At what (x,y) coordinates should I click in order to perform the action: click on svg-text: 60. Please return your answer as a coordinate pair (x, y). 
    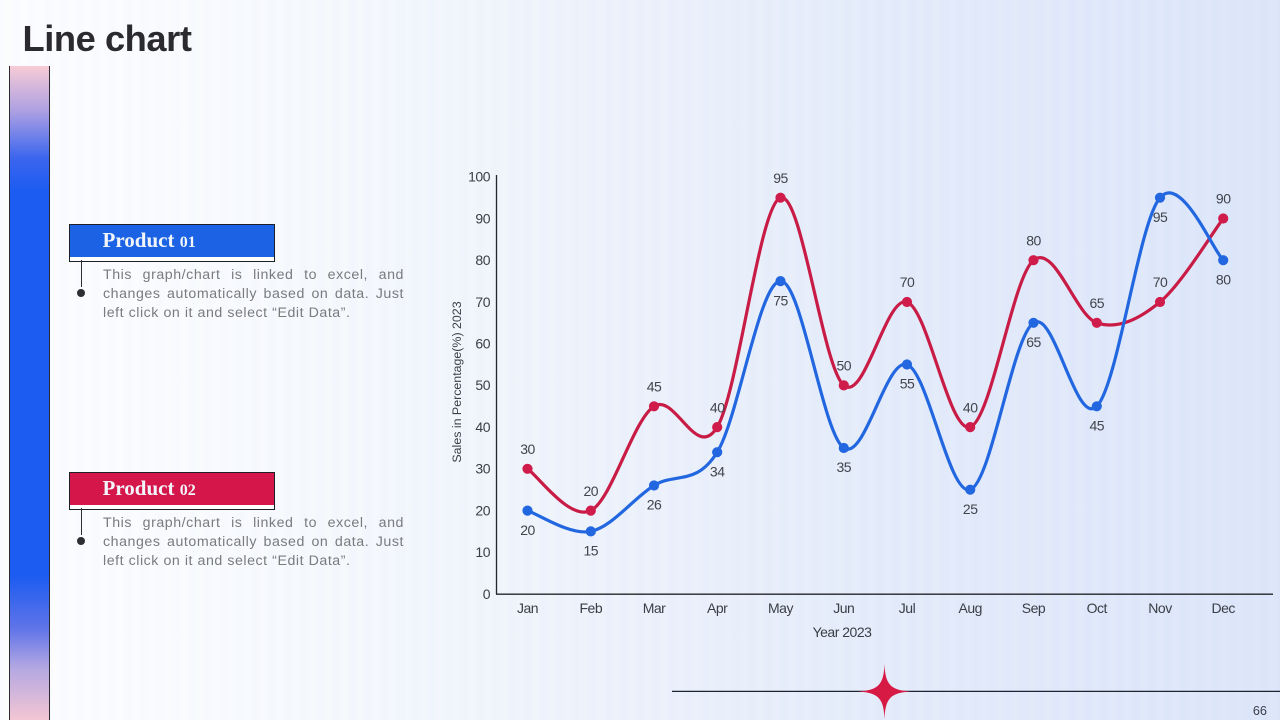
    Looking at the image, I should click on (482, 344).